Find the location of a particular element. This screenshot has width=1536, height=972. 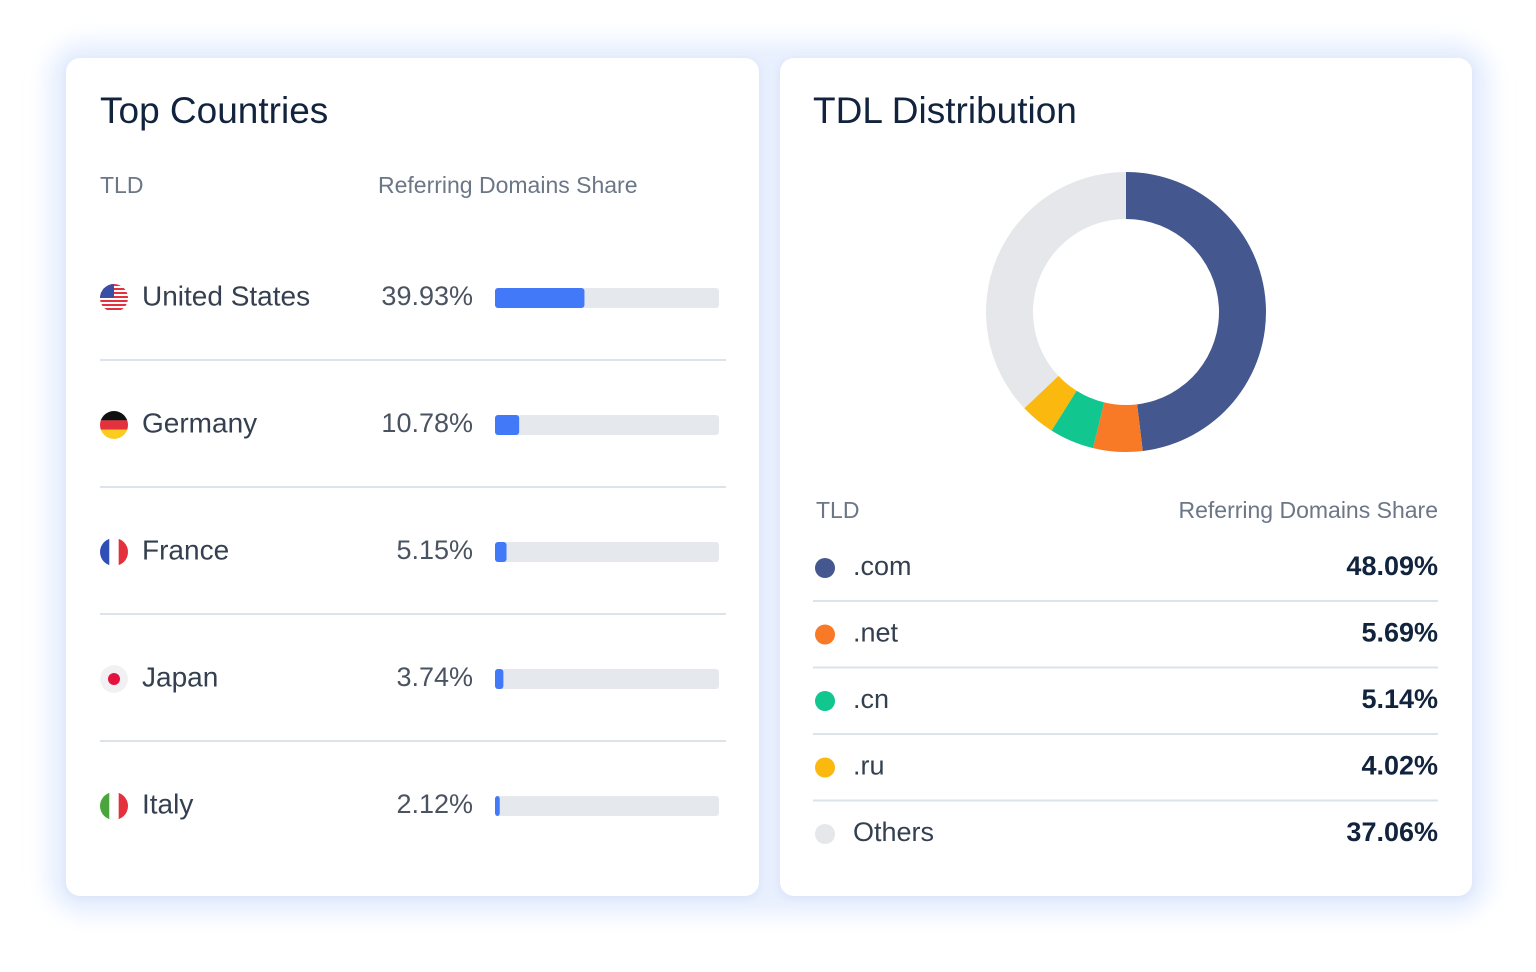

value-label: 5.15% is located at coordinates (434, 550).